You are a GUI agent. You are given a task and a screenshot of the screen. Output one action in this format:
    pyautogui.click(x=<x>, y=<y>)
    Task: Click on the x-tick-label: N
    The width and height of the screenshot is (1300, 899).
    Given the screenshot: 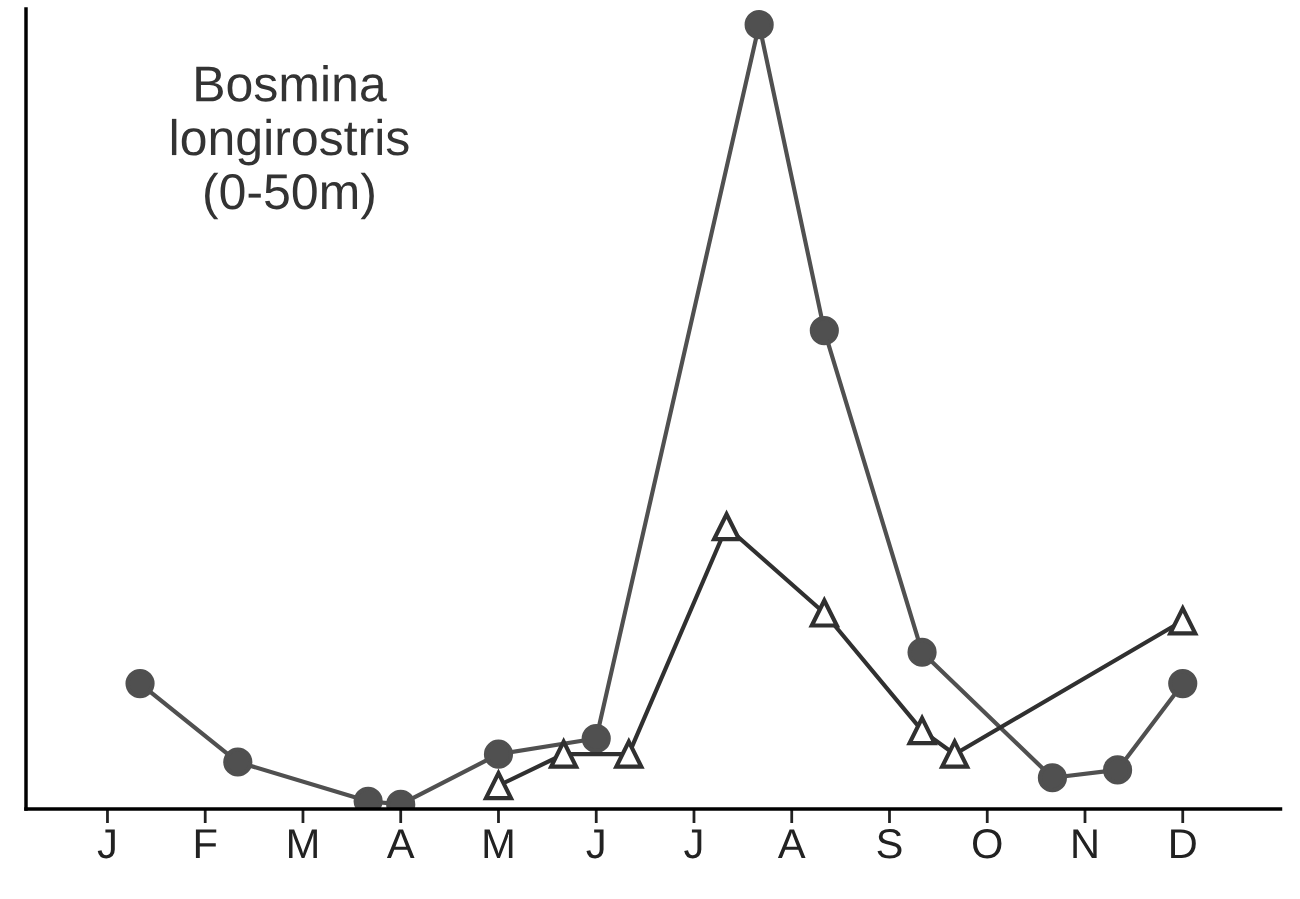 What is the action you would take?
    pyautogui.click(x=1085, y=844)
    